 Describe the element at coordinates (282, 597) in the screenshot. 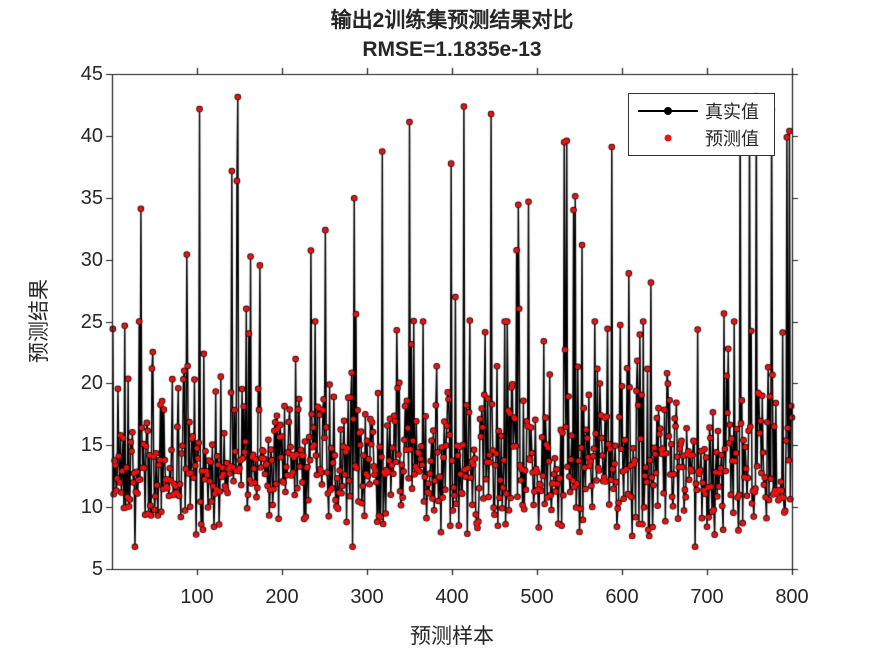

I see `x-tick-label: 200` at that location.